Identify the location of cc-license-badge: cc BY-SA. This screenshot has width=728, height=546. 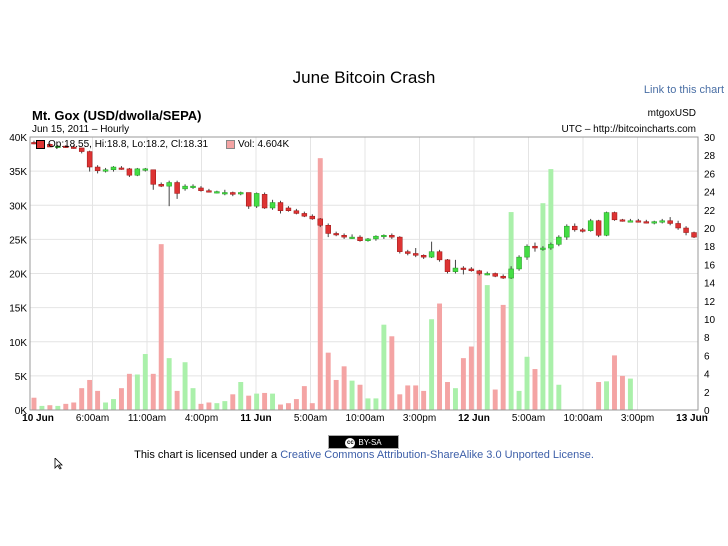
(363, 442).